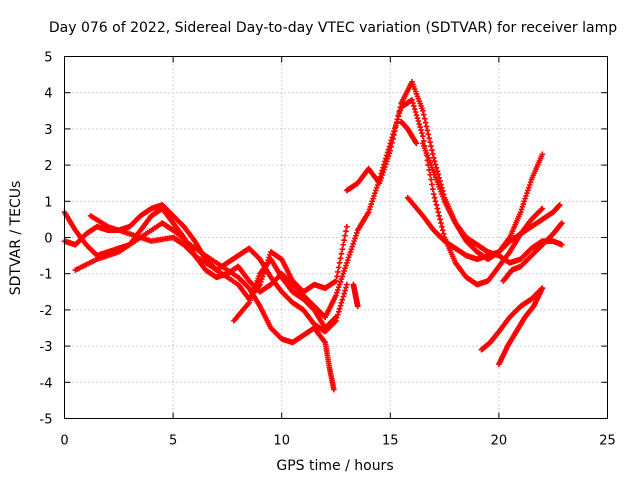 This screenshot has width=640, height=480. Describe the element at coordinates (48, 58) in the screenshot. I see `y-tick-label: 5` at that location.